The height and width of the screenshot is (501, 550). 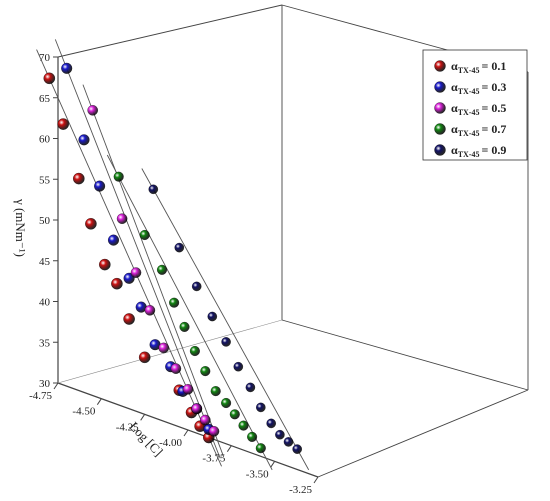 I want to click on y-tick-label: 60, so click(x=45, y=140).